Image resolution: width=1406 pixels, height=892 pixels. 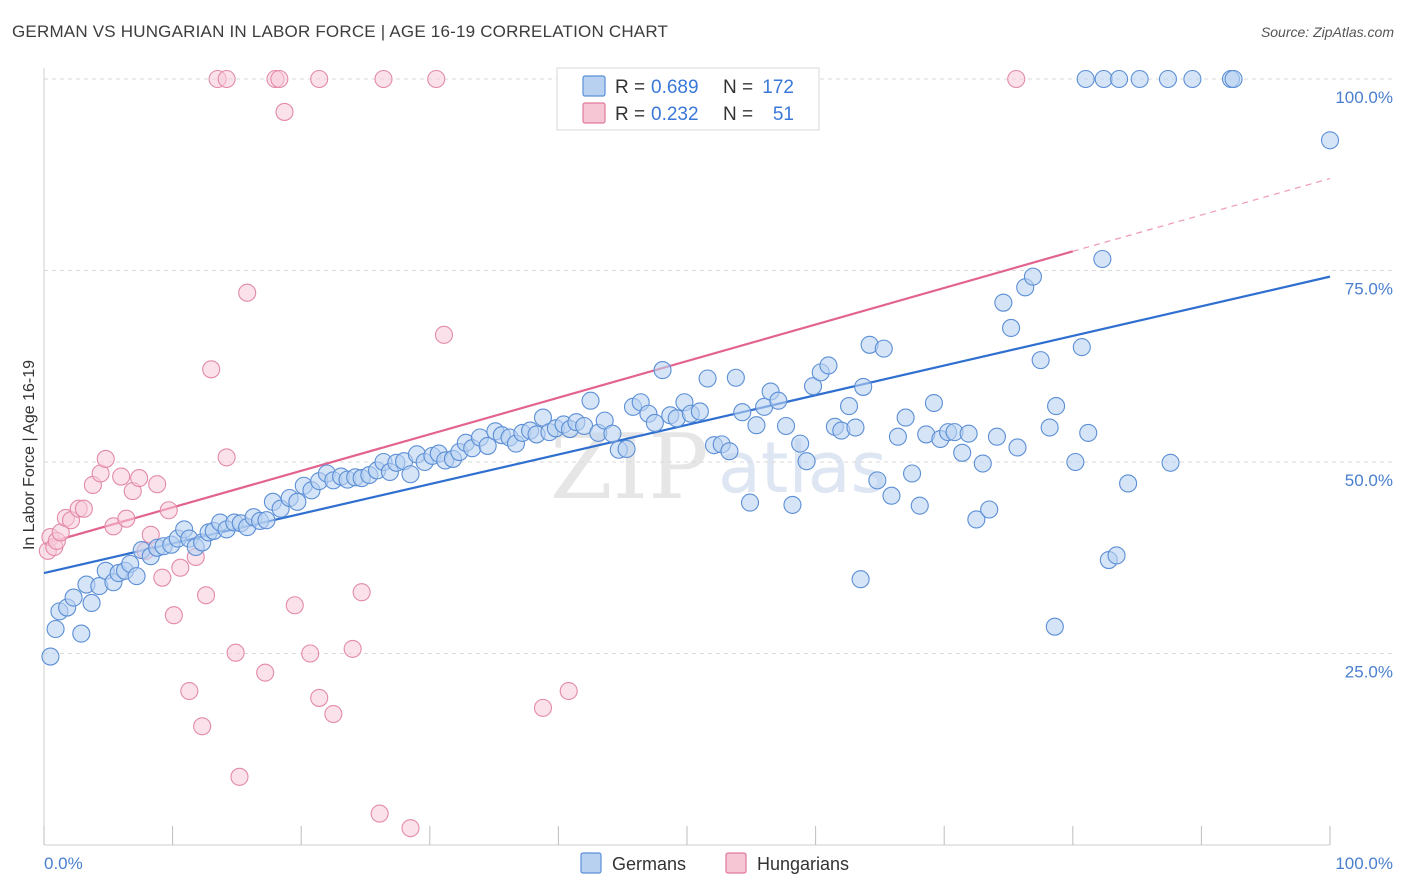 I want to click on legend-bottom-hungarian-label: Hungarians, so click(x=803, y=864).